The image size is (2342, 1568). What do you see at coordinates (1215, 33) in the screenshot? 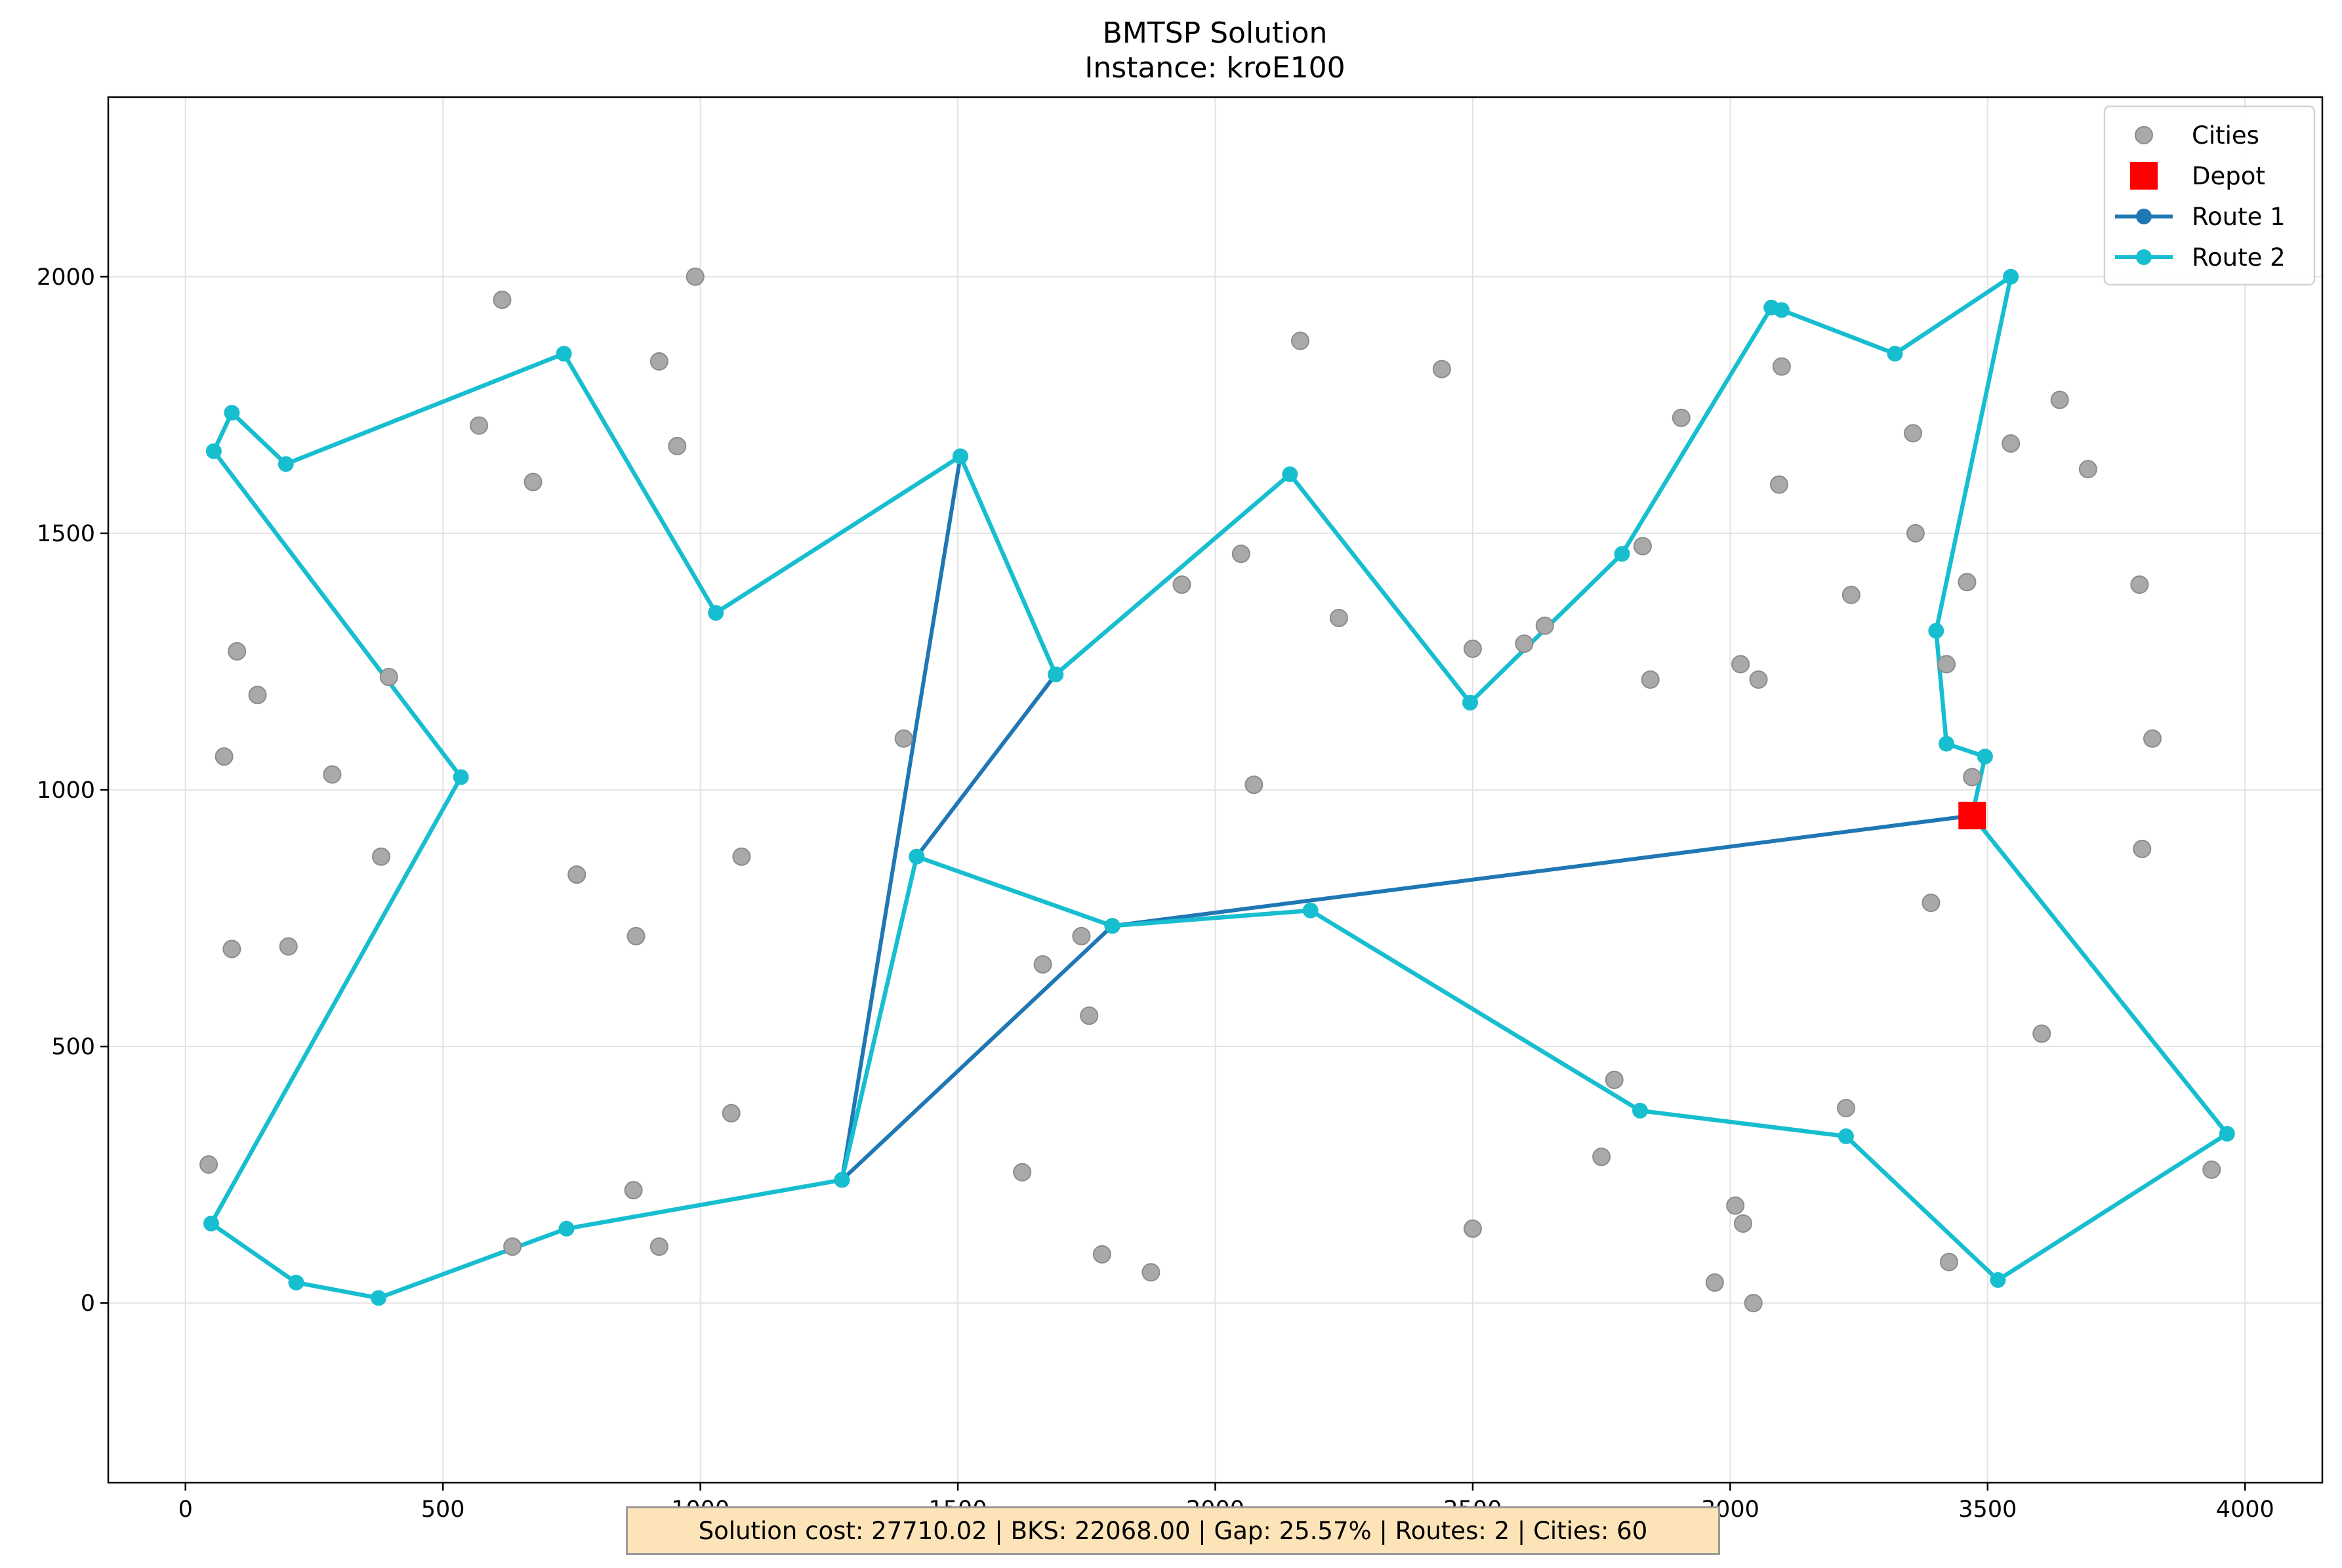
I see `chart-title: BMTSP Solution` at bounding box center [1215, 33].